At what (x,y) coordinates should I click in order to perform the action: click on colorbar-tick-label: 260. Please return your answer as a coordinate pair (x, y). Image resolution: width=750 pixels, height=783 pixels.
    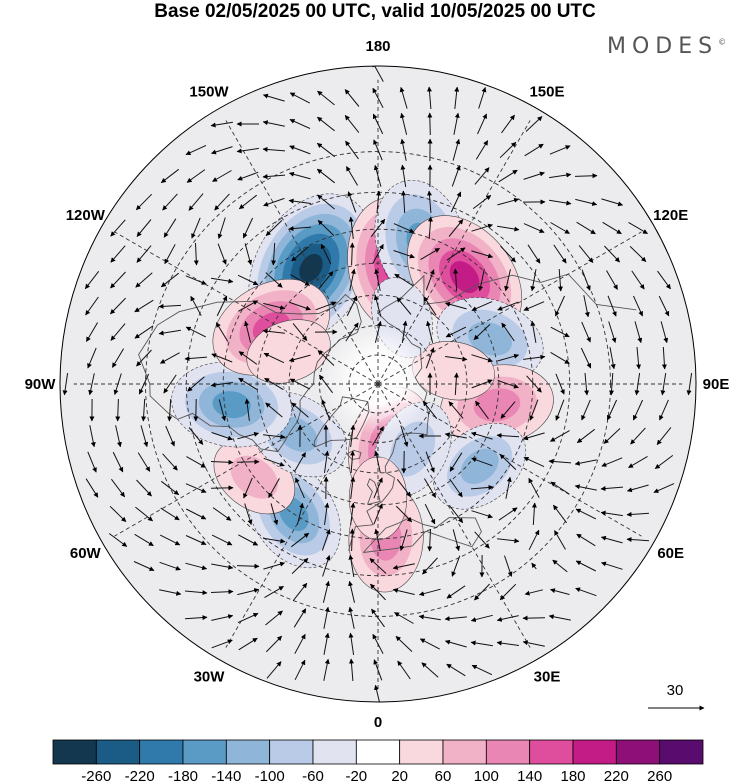
    Looking at the image, I should click on (659, 775).